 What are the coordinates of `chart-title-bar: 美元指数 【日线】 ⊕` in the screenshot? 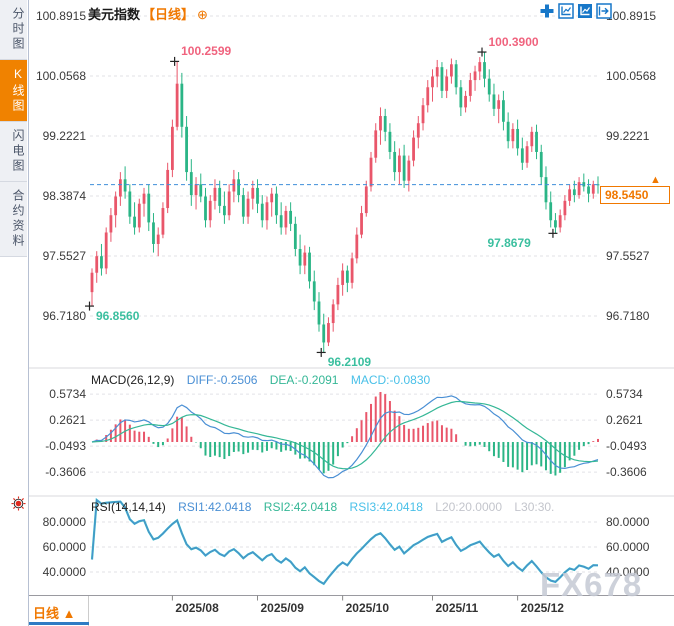 It's located at (148, 13).